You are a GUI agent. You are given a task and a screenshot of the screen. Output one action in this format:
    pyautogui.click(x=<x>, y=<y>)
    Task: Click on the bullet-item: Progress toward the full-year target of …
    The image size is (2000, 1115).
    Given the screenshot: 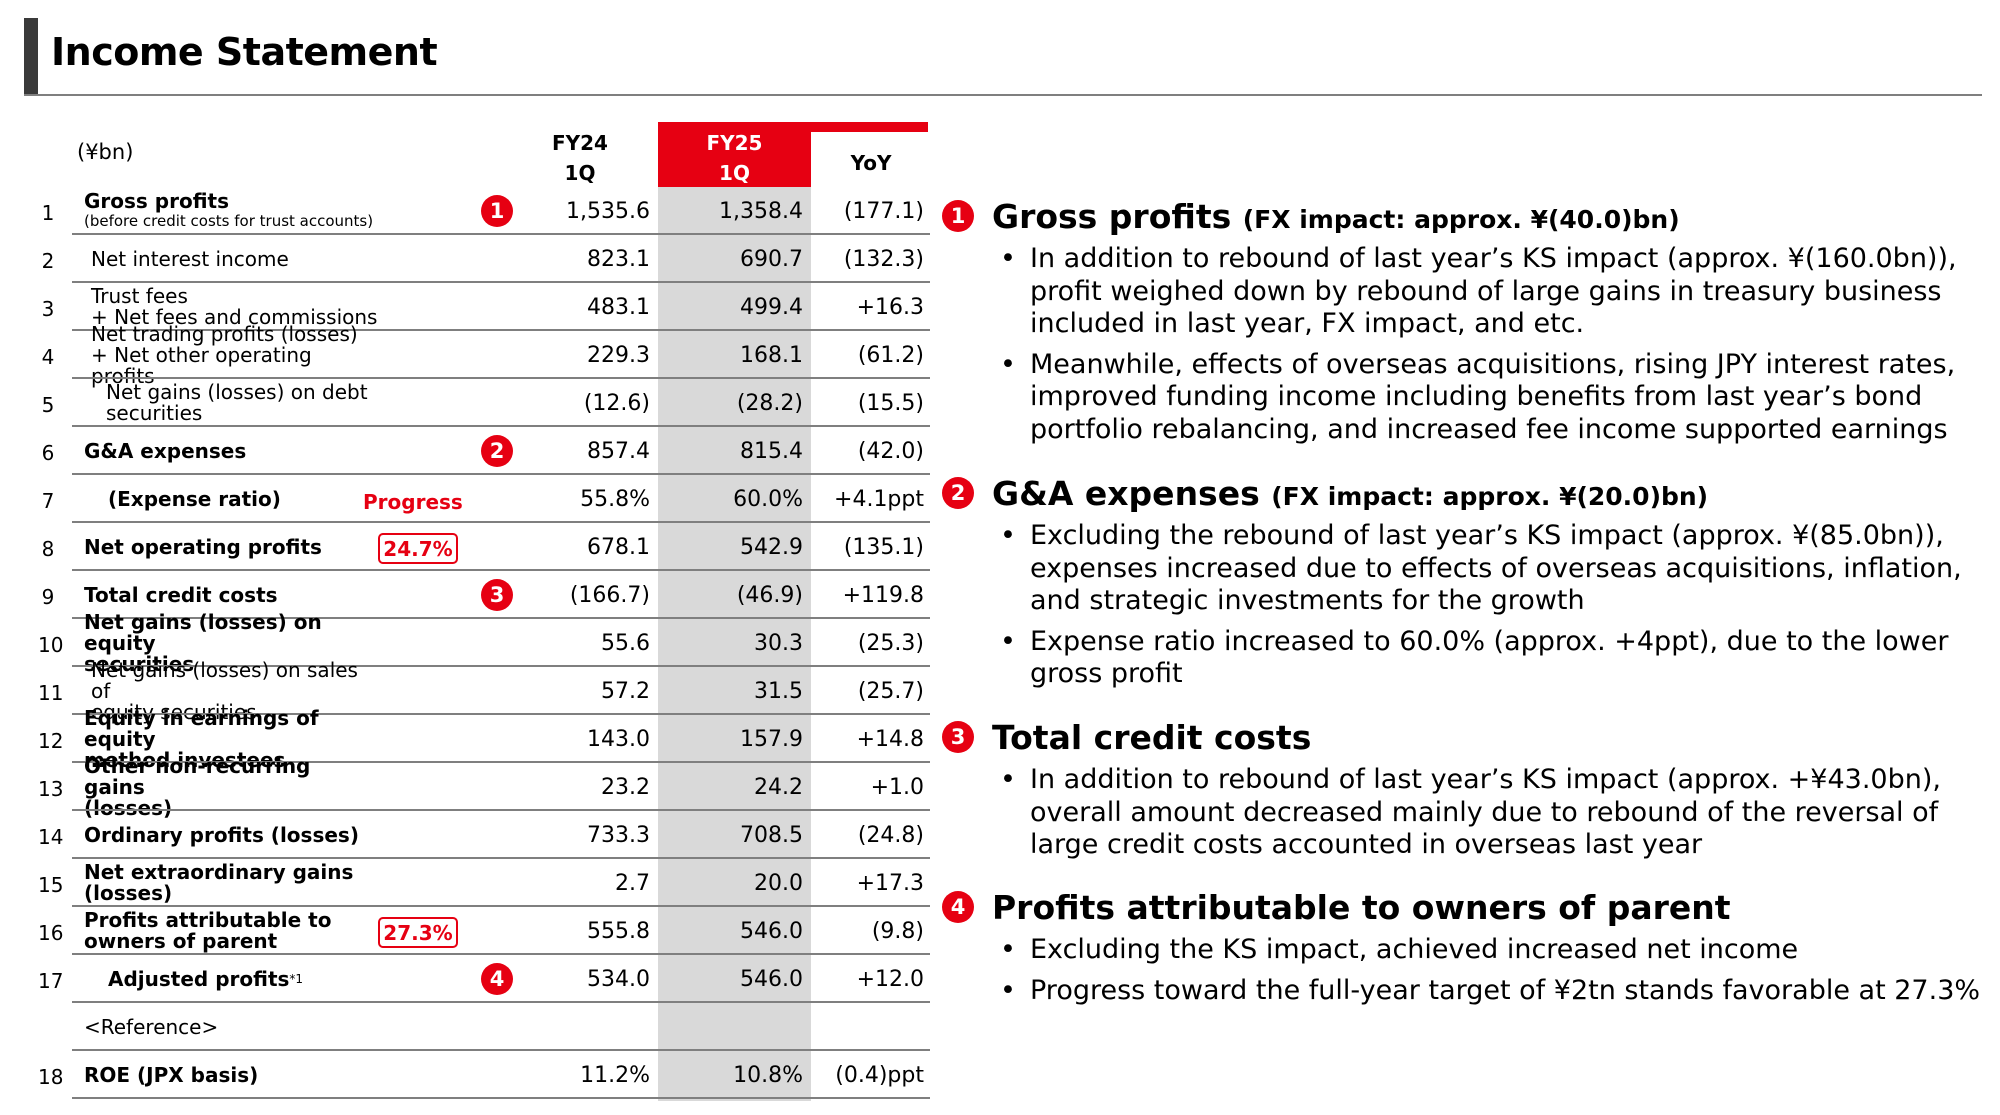 What is the action you would take?
    pyautogui.click(x=1467, y=991)
    